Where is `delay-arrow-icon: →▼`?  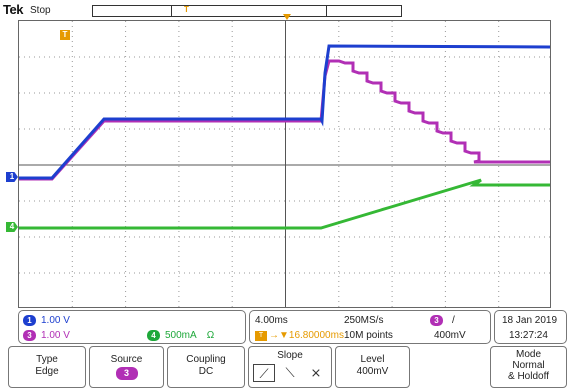 delay-arrow-icon: →▼ is located at coordinates (279, 335).